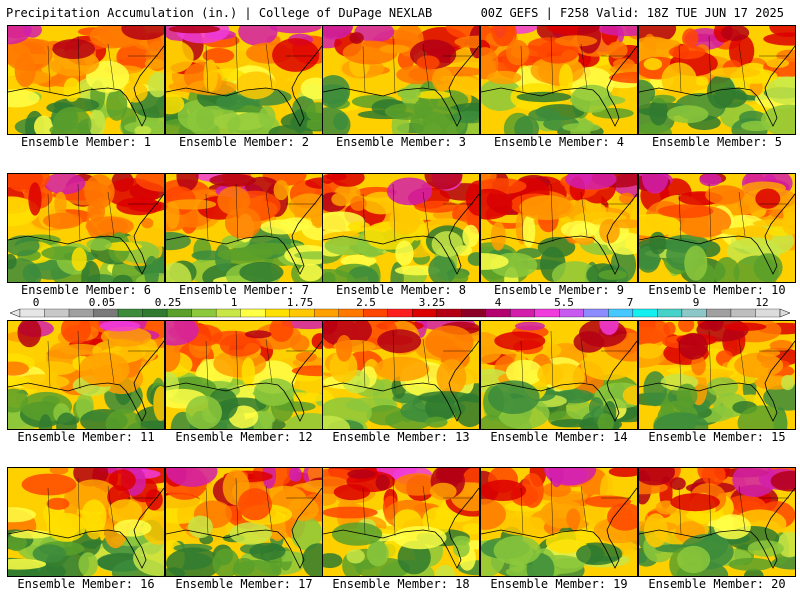  I want to click on legend-tick-label: 1, so click(234, 302).